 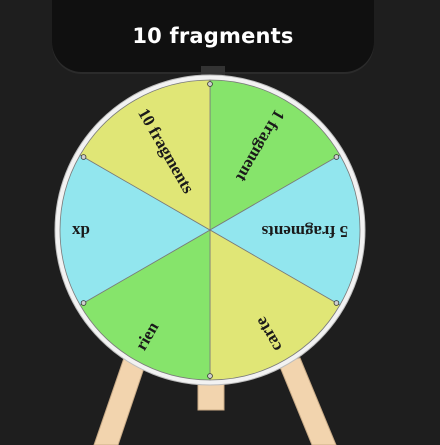 I want to click on result-text: 10 fragments, so click(x=213, y=36).